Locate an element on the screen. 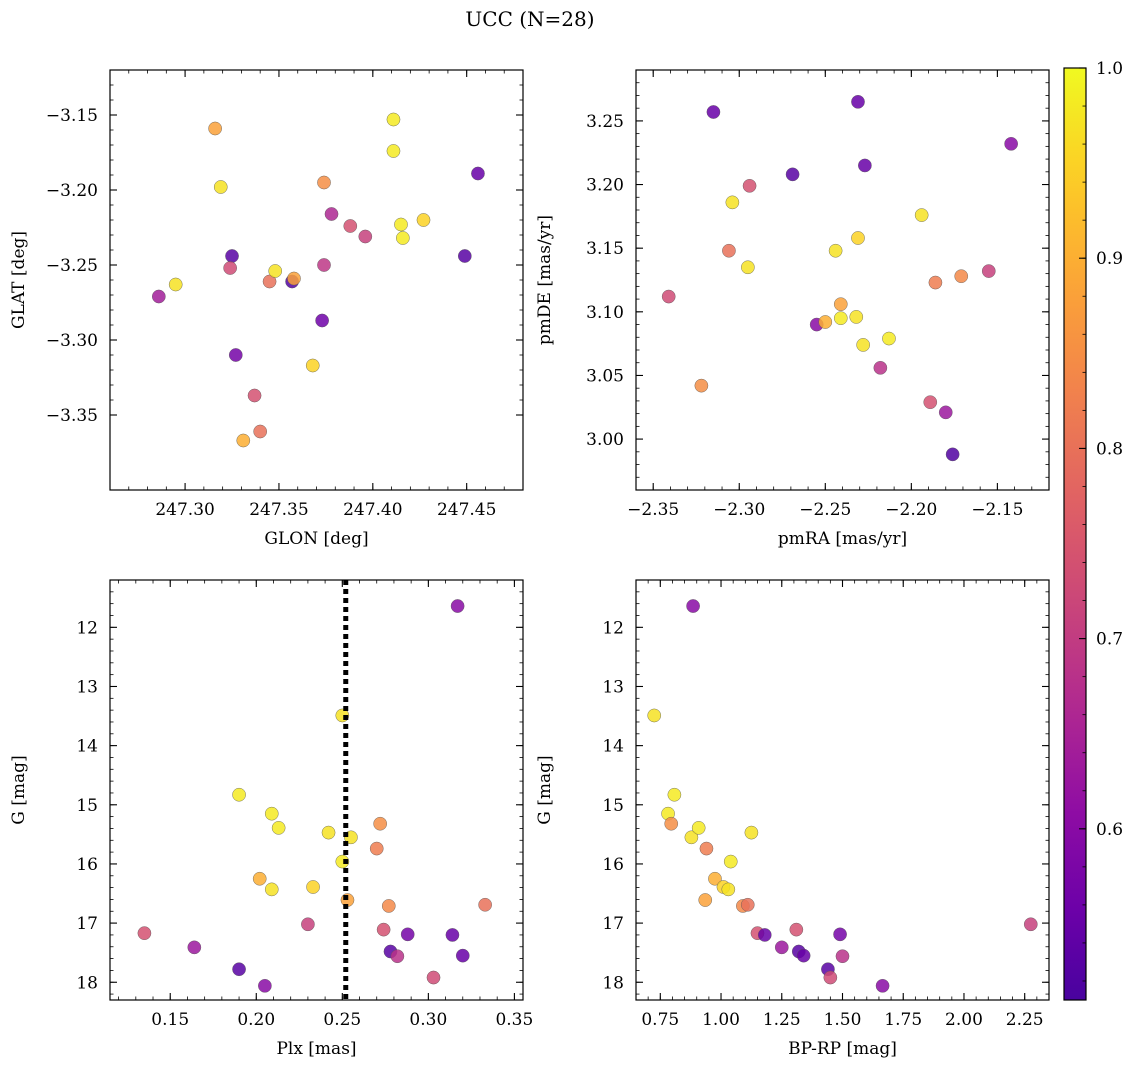 This screenshot has height=1068, width=1136. colorbar-tick-label: 0.9 is located at coordinates (1109, 259).